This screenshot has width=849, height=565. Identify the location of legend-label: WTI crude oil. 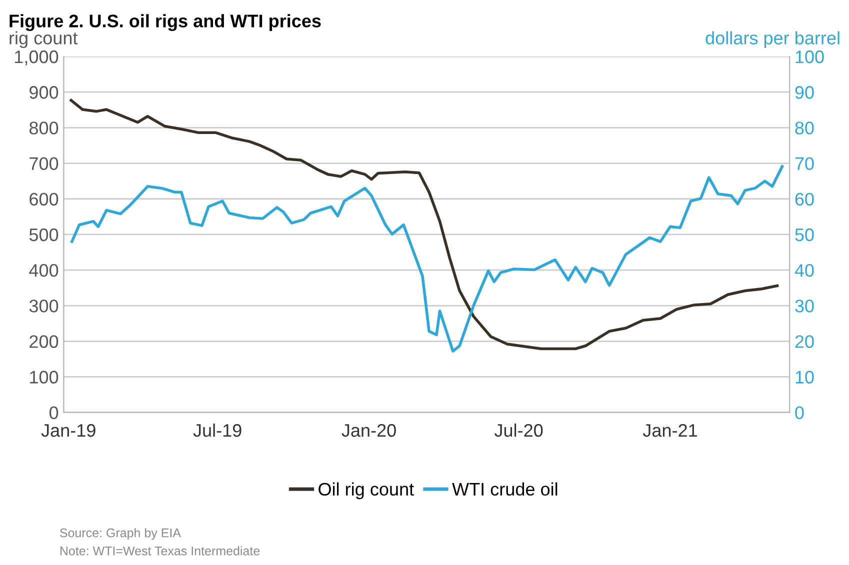
(505, 489).